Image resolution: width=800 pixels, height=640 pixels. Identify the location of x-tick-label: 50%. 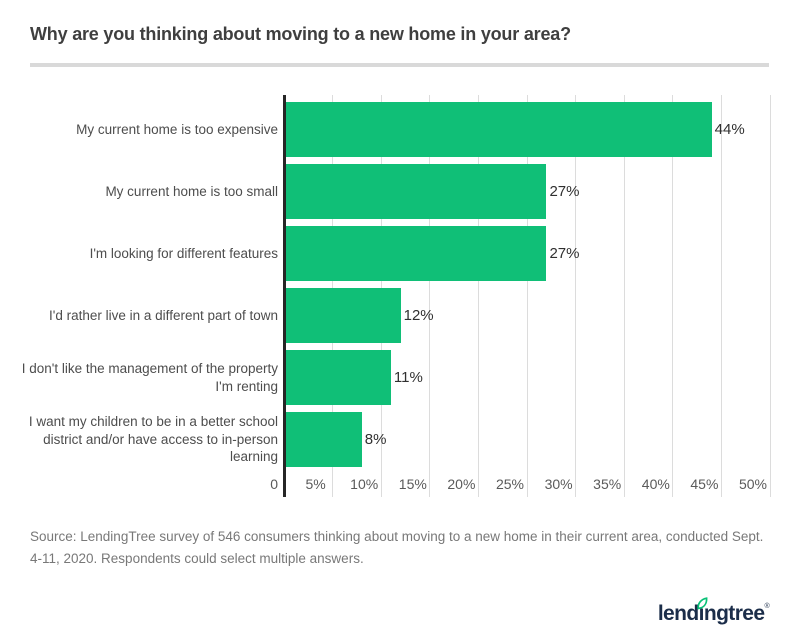
(753, 484).